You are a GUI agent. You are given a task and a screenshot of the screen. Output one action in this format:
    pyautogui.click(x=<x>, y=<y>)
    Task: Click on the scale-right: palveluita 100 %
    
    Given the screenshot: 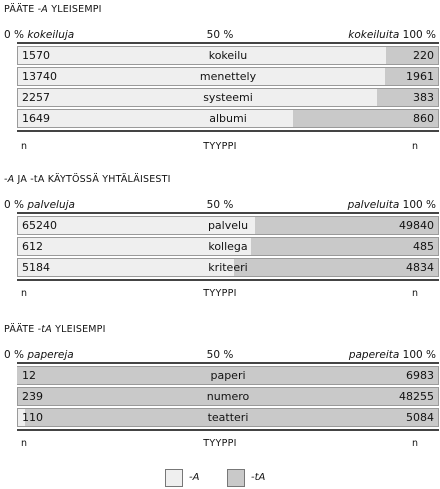 What is the action you would take?
    pyautogui.click(x=392, y=205)
    